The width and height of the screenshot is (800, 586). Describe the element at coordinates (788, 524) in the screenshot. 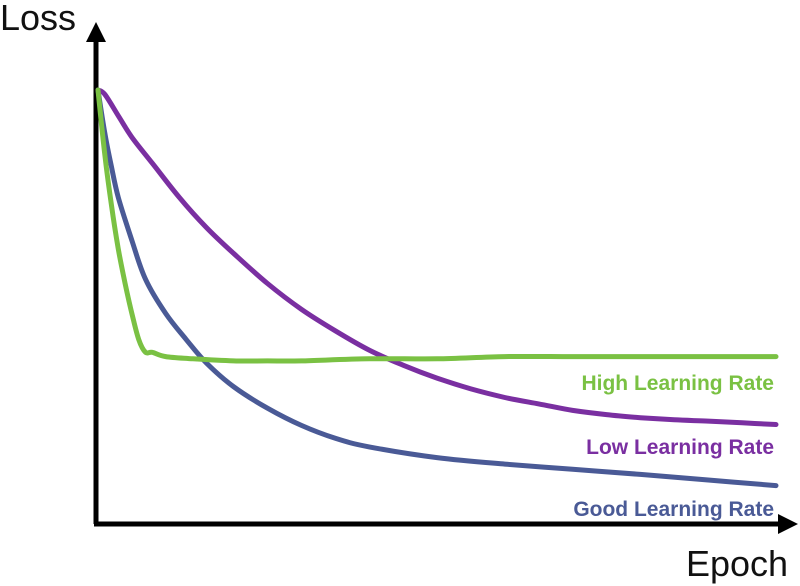

I see `x-axis-arrow-icon` at that location.